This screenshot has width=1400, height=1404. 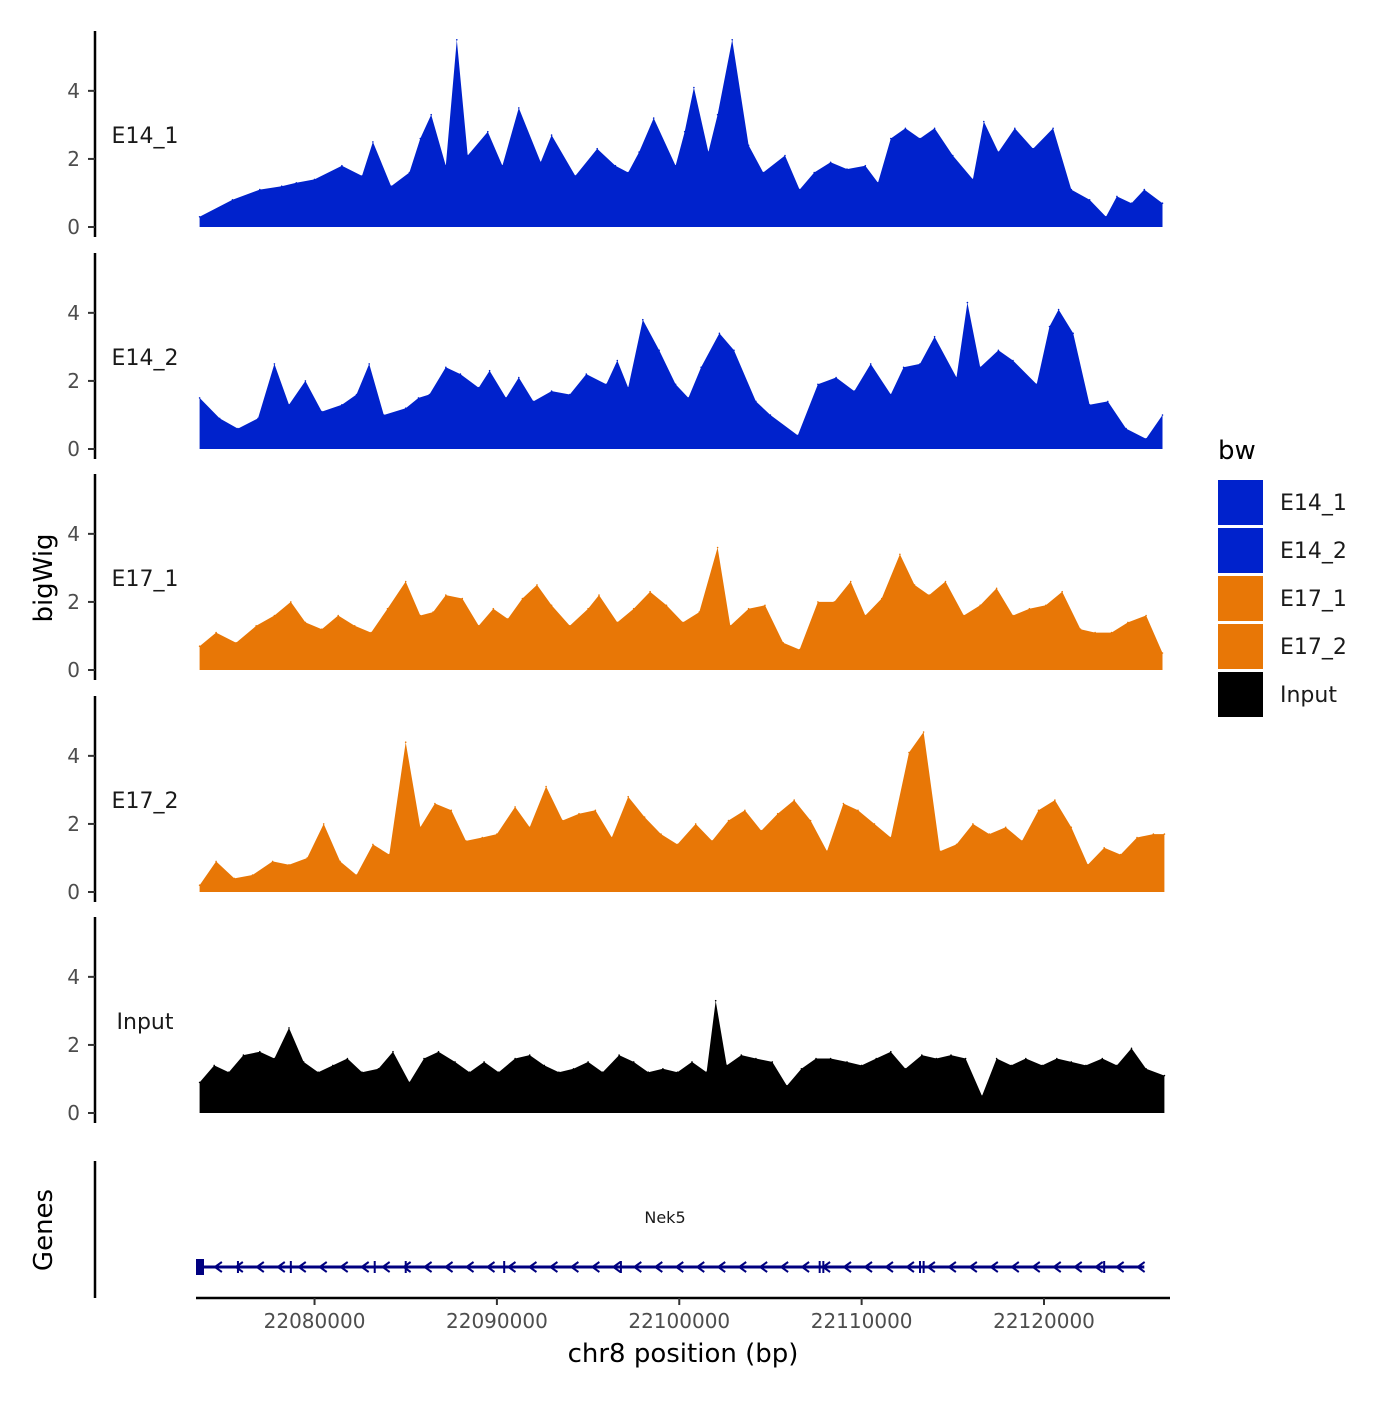 I want to click on legend-label: E17_2, so click(x=1313, y=647).